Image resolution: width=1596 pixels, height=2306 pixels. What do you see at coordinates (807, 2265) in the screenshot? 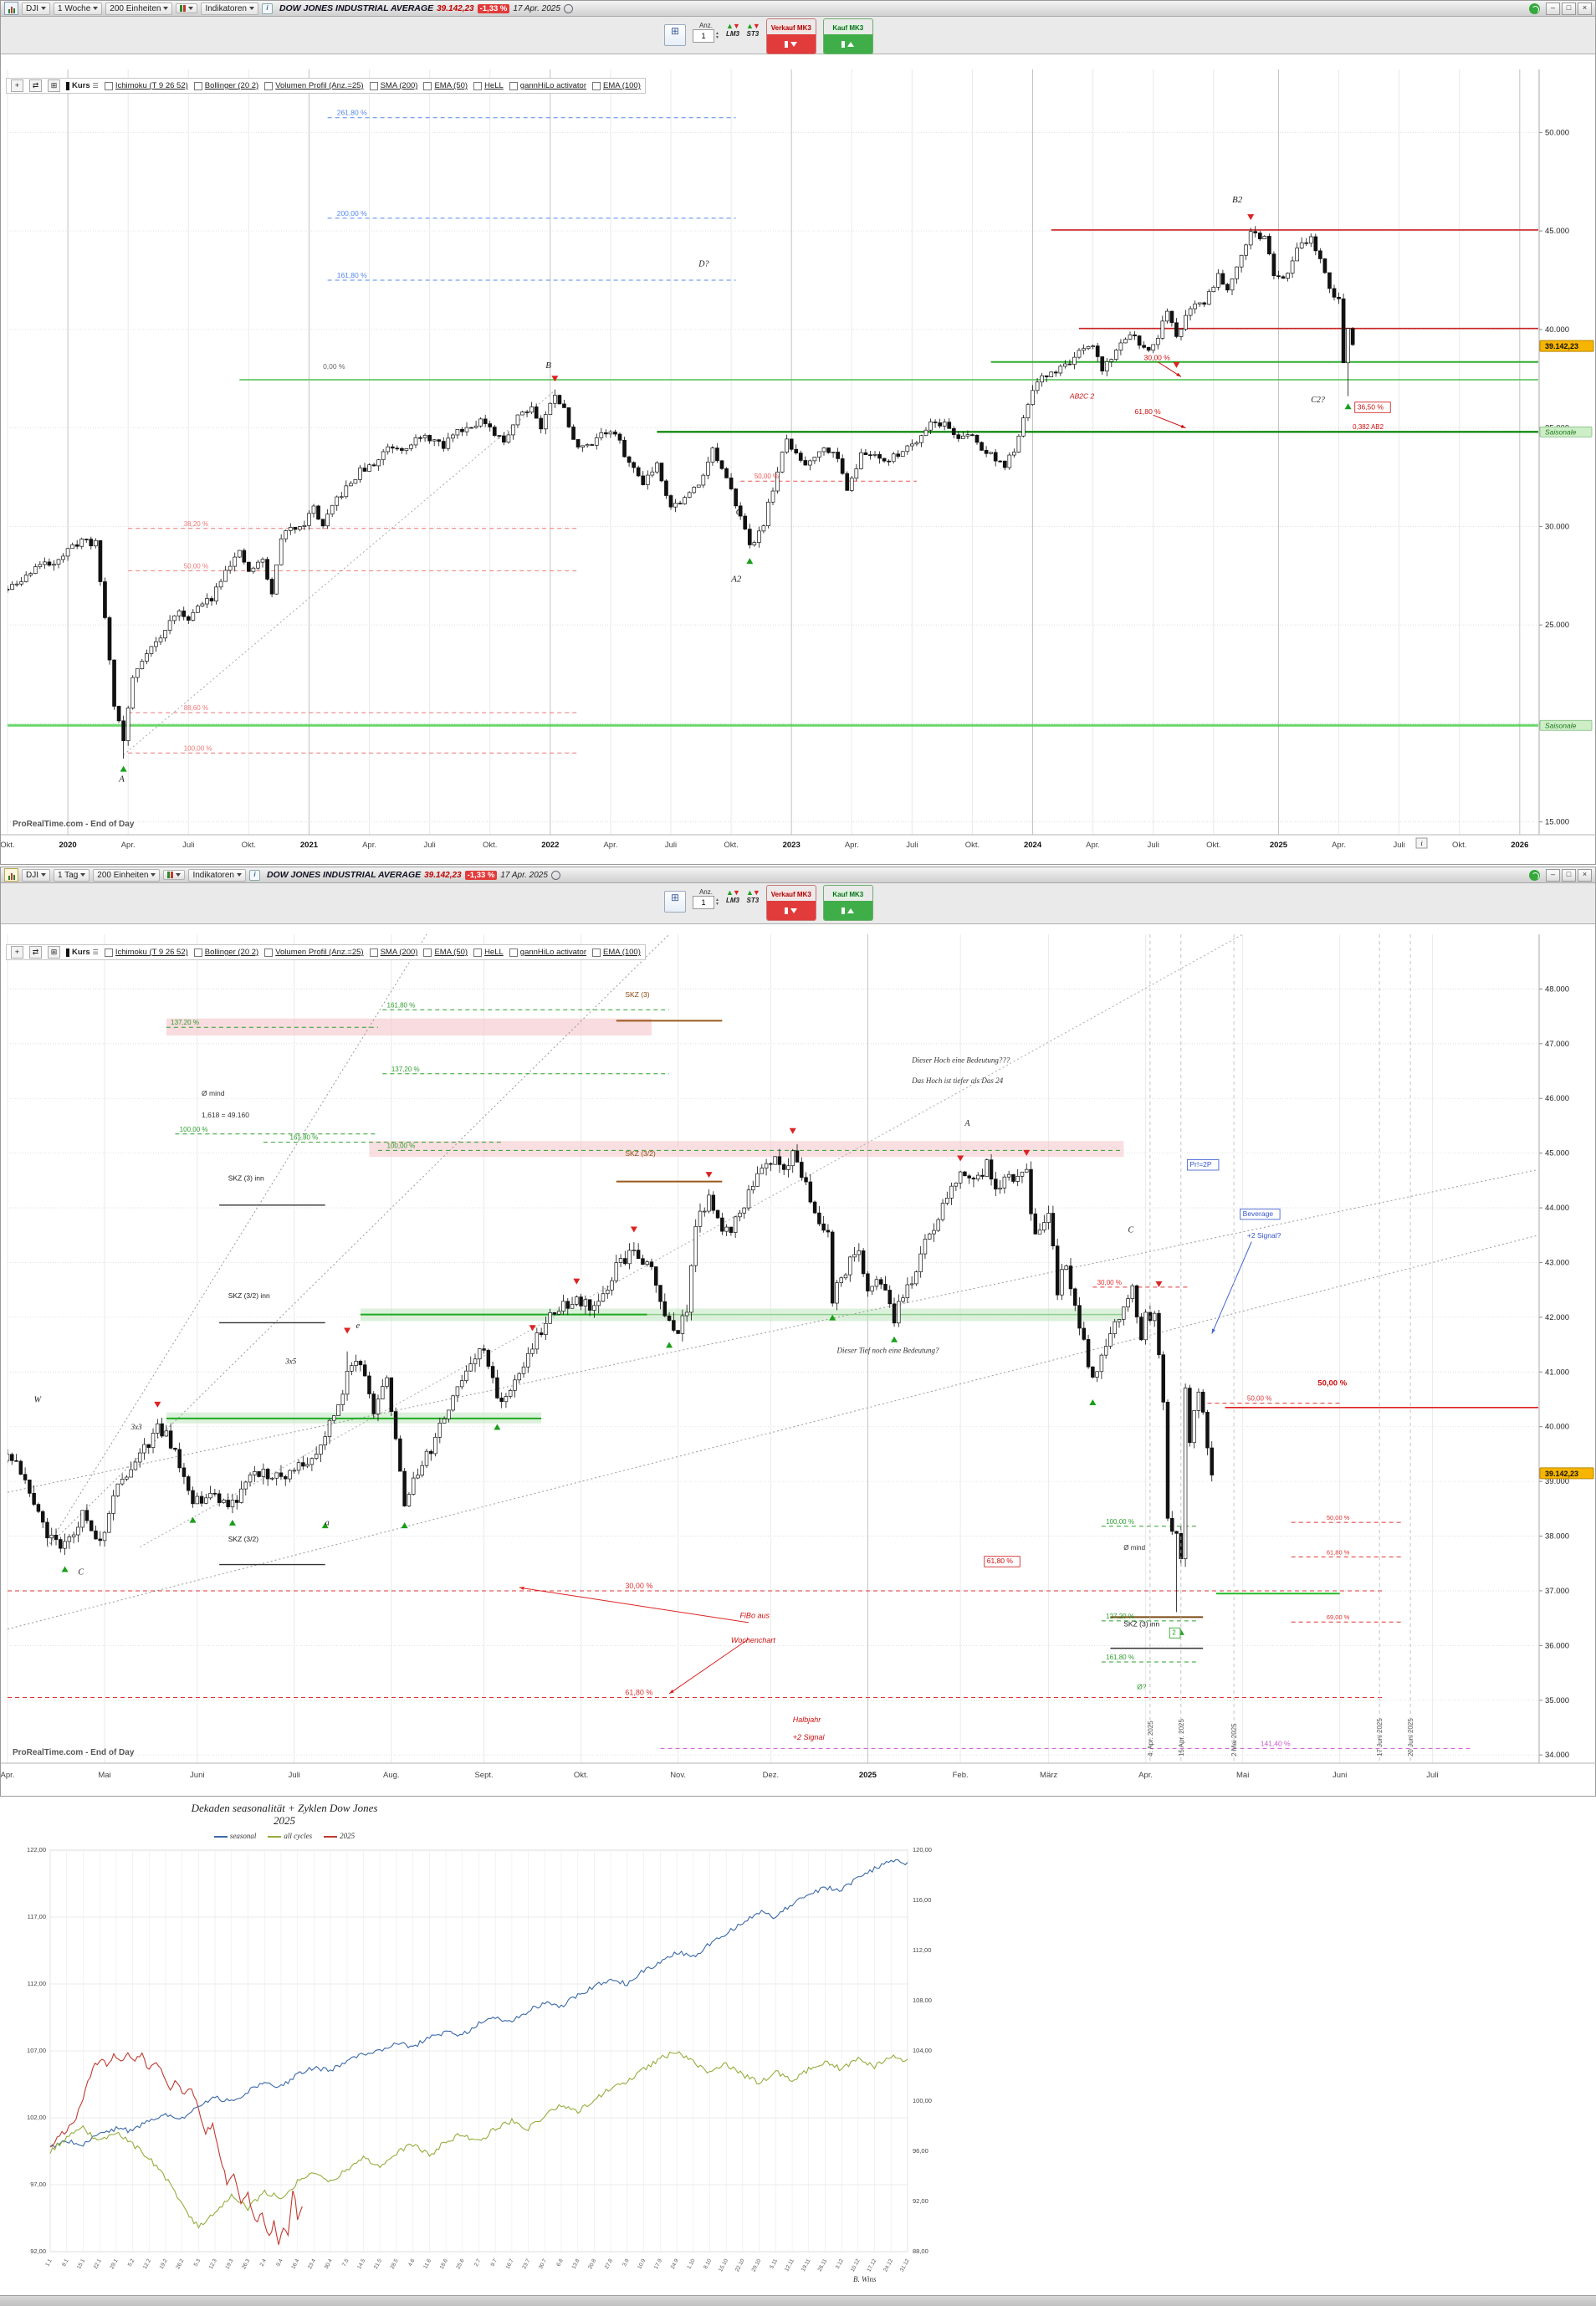
I see `svg-text: 19.11` at bounding box center [807, 2265].